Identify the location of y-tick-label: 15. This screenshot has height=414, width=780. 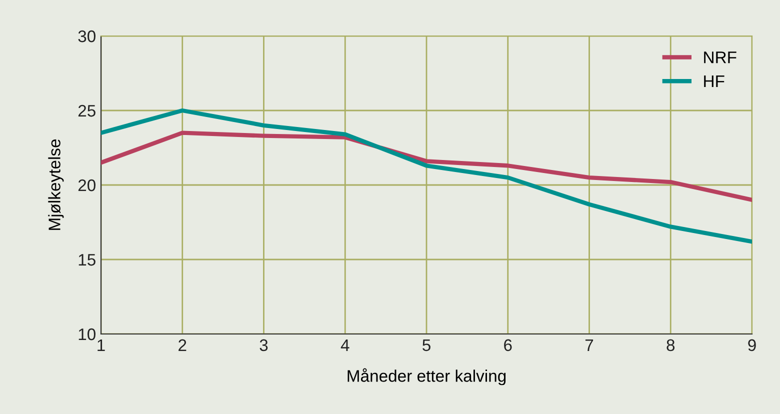
(87, 260).